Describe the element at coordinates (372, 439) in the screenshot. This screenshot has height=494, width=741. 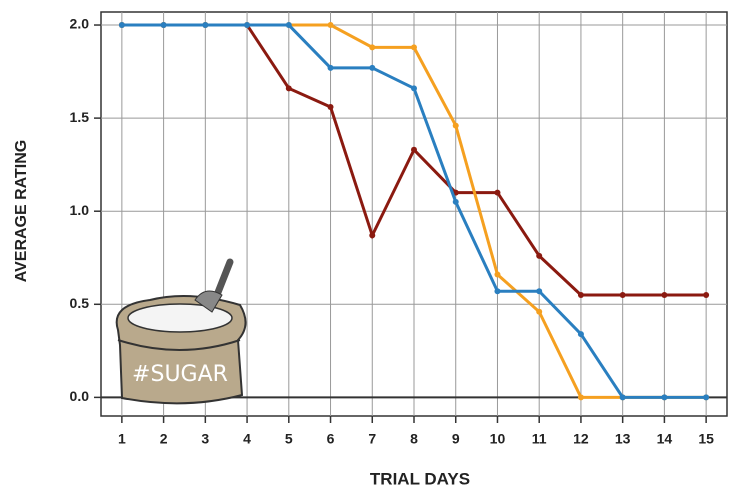
I see `x-tick-label: 7` at that location.